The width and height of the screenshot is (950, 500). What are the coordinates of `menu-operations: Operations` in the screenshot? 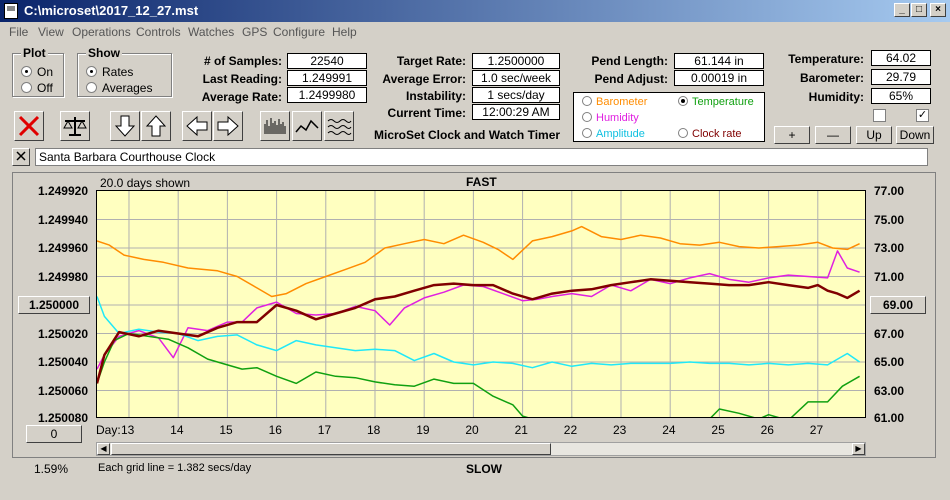 It's located at (101, 32).